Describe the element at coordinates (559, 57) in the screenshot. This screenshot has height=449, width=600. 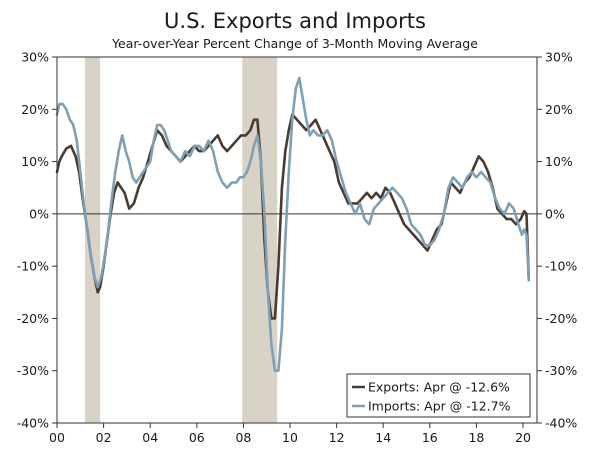
I see `y-tick-label-right: 30%` at that location.